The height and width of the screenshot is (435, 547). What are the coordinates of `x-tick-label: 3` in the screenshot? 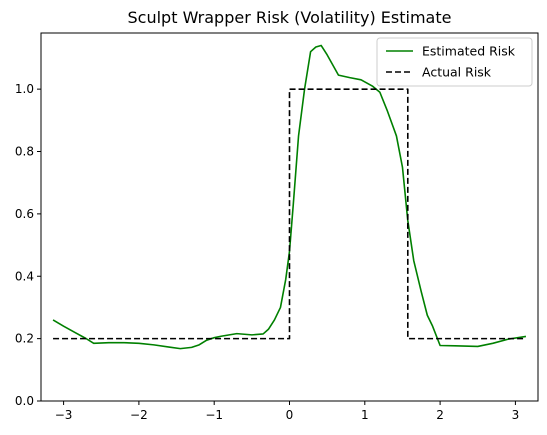 It's located at (516, 415).